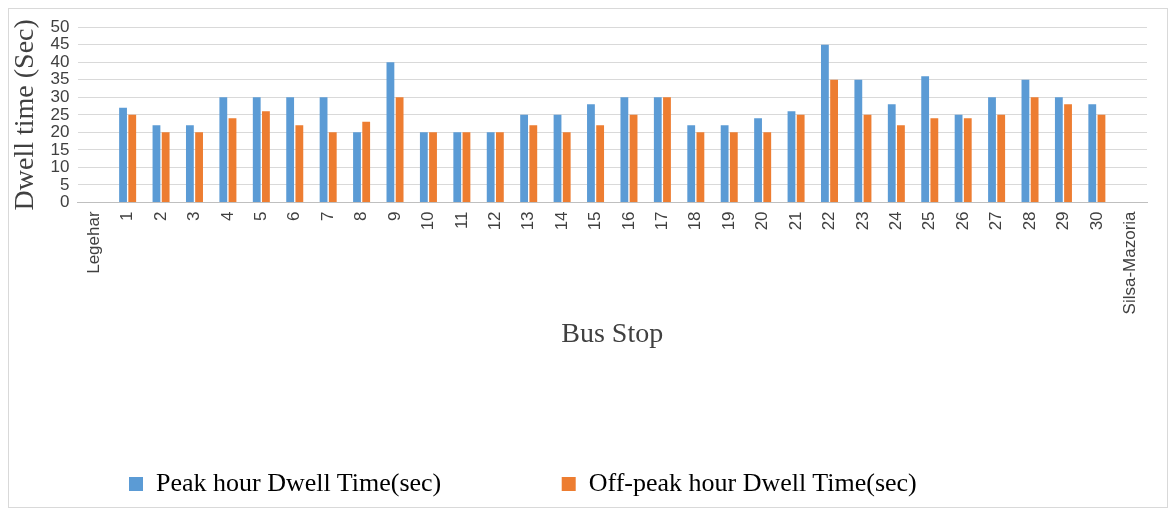 The height and width of the screenshot is (516, 1176). I want to click on x-tick-label: 12, so click(494, 221).